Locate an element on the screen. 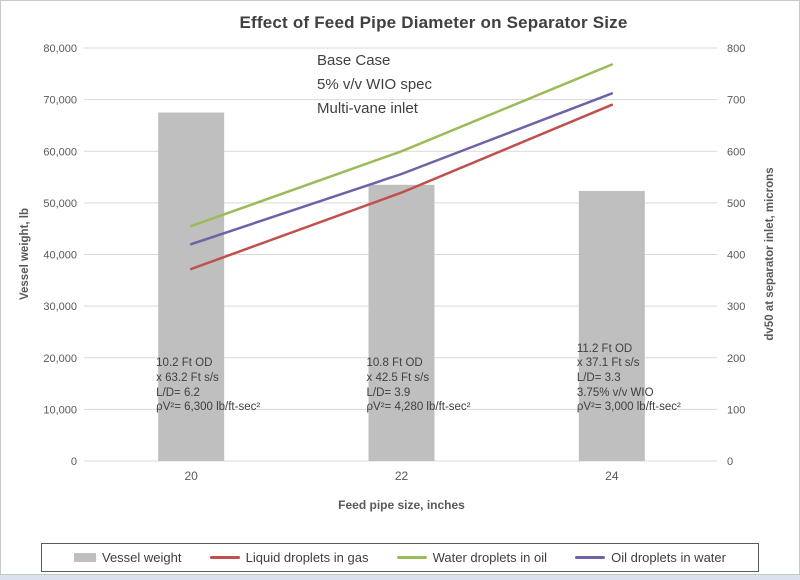  bar-annotation-line: L/D= 3.3 is located at coordinates (598, 377).